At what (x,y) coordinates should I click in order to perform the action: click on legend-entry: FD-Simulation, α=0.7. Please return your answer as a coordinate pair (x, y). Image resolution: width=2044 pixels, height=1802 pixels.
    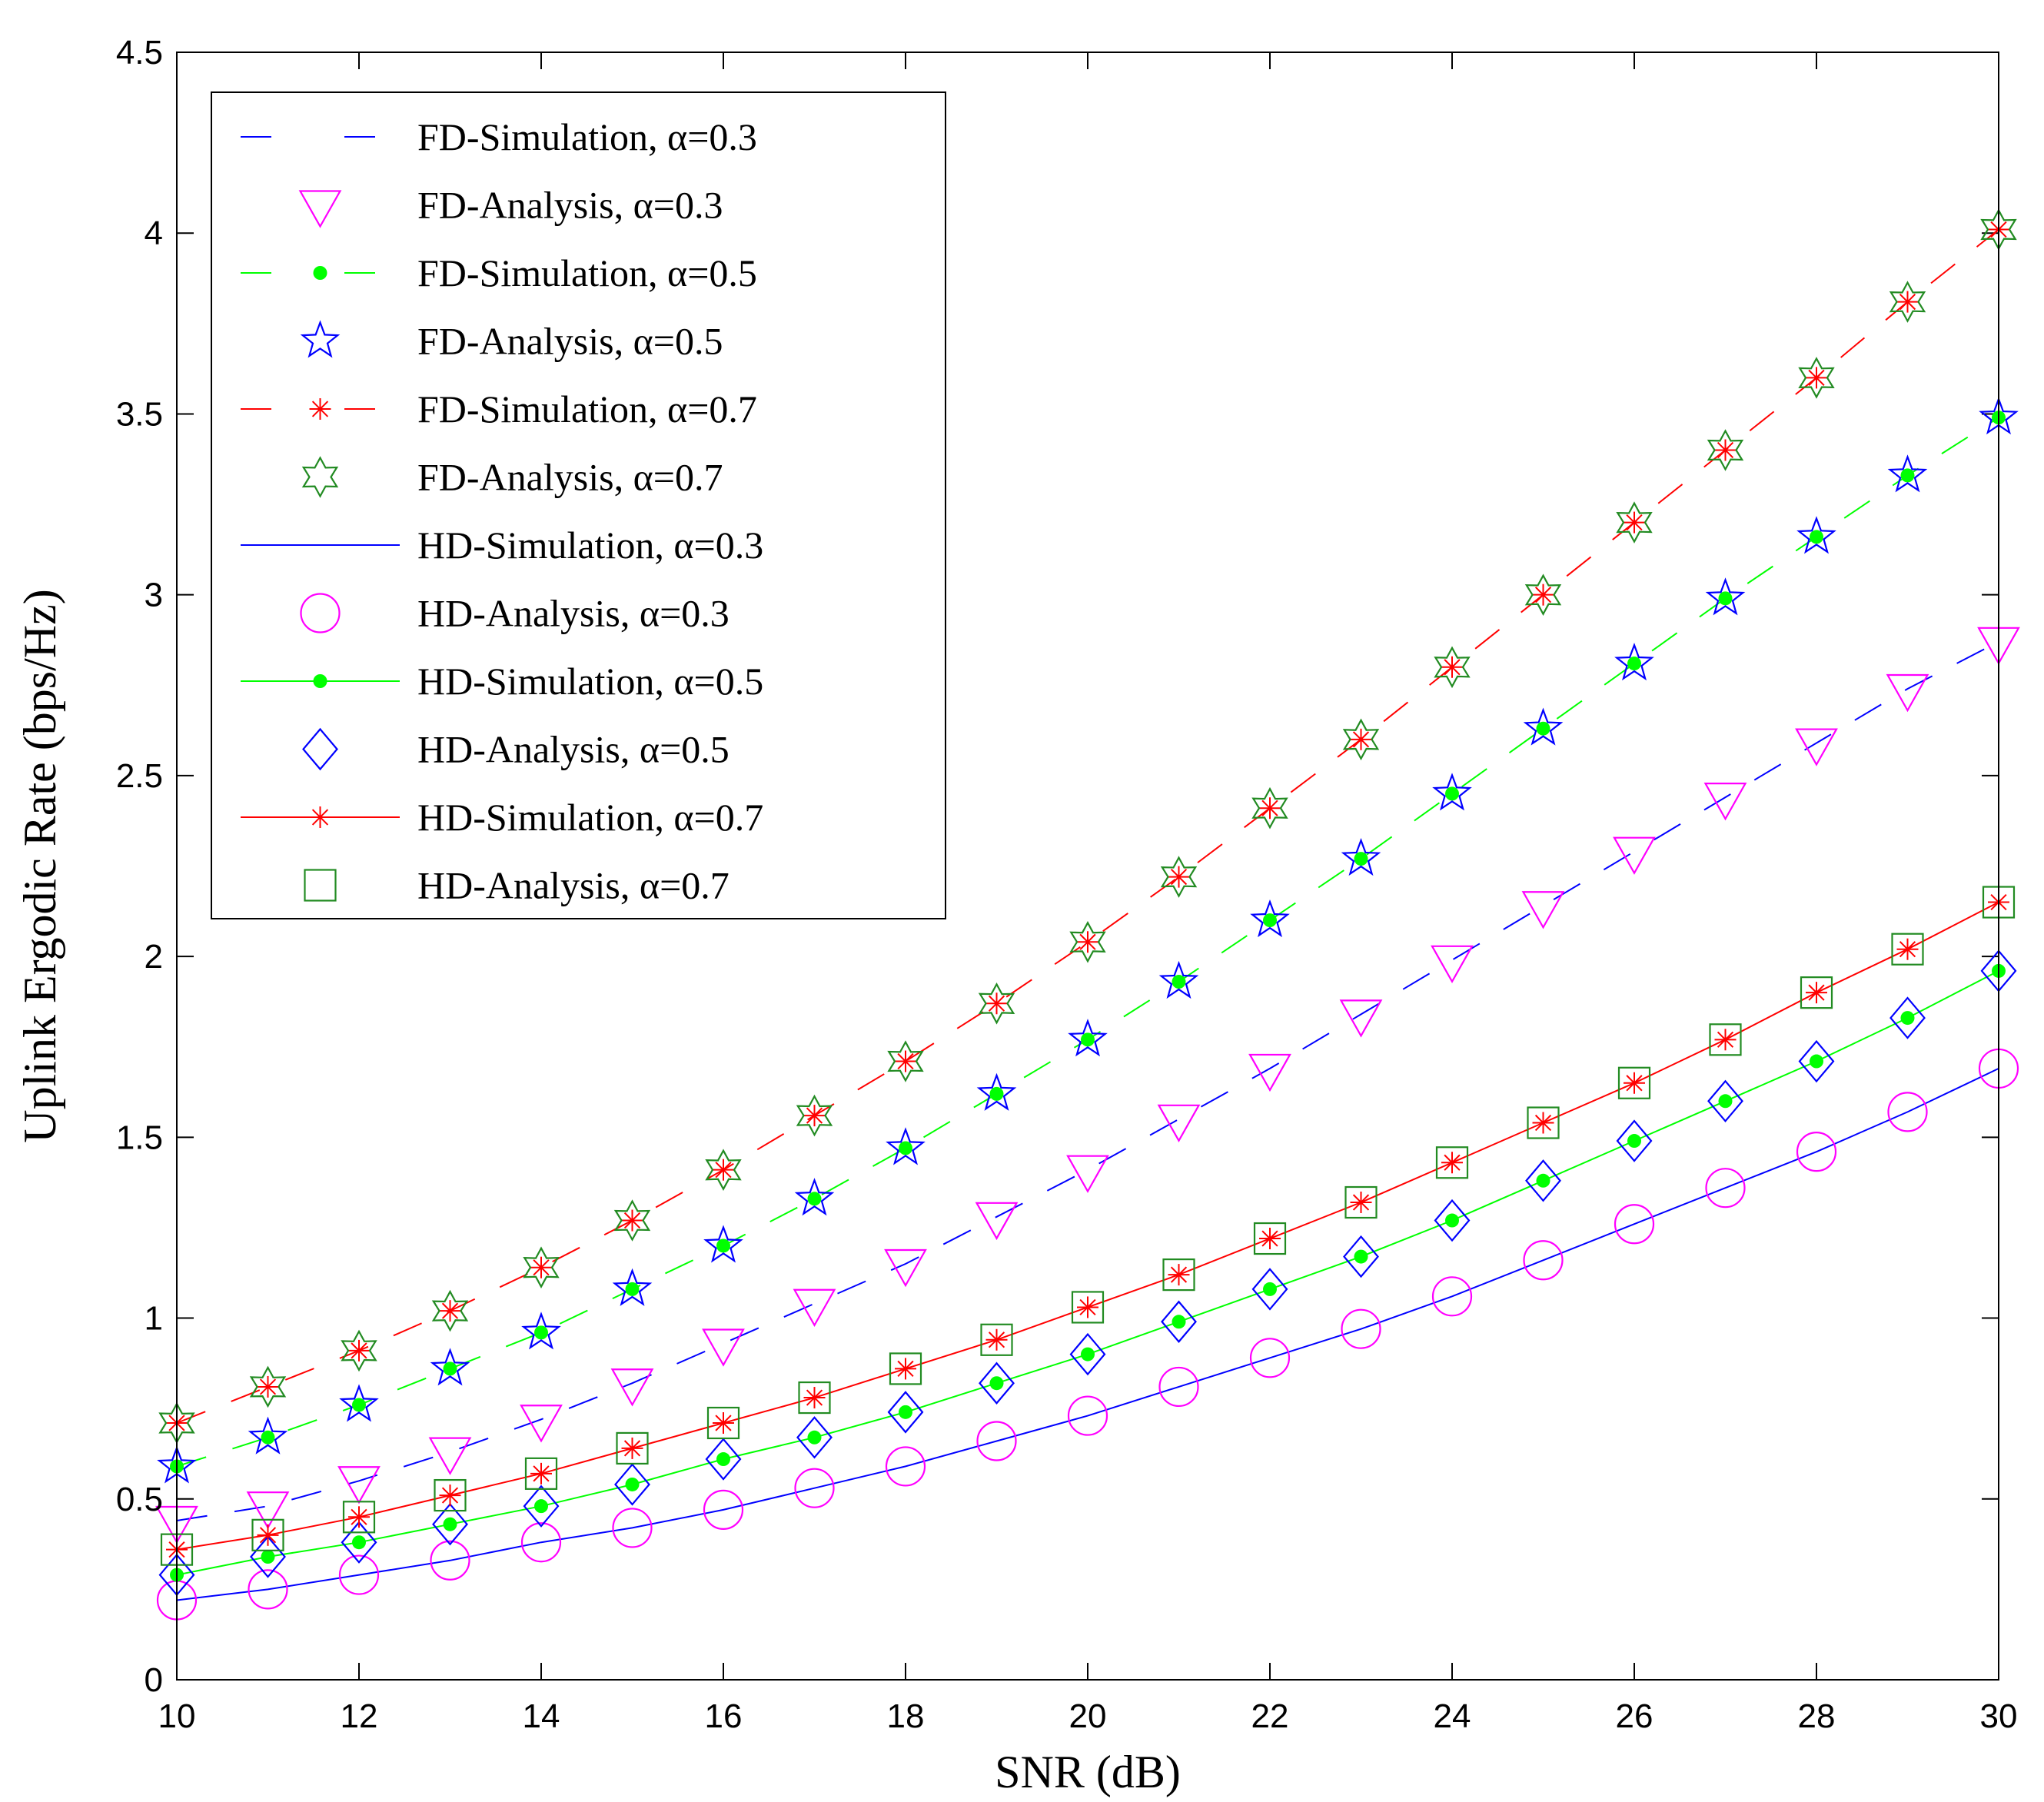
    Looking at the image, I should click on (499, 409).